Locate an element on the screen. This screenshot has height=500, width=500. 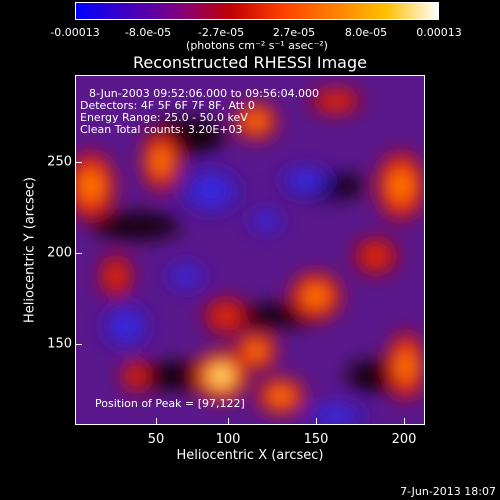
y-tick-label: 150 is located at coordinates (59, 344).